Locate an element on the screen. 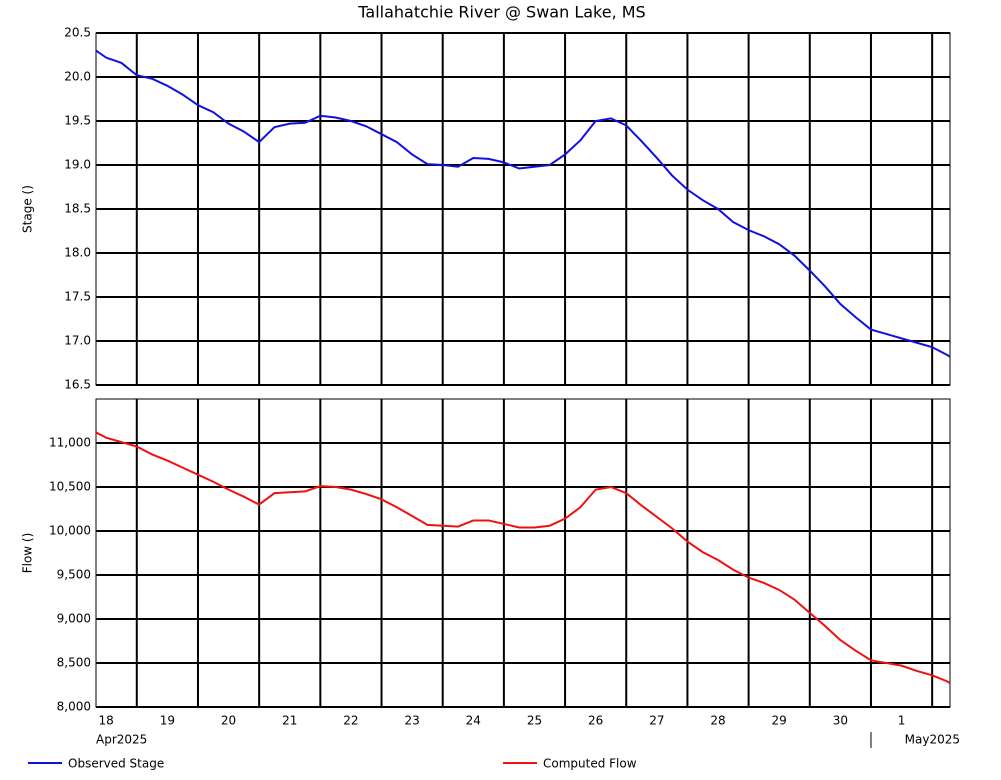 The height and width of the screenshot is (780, 1001). x-tick-label: 24 is located at coordinates (473, 721).